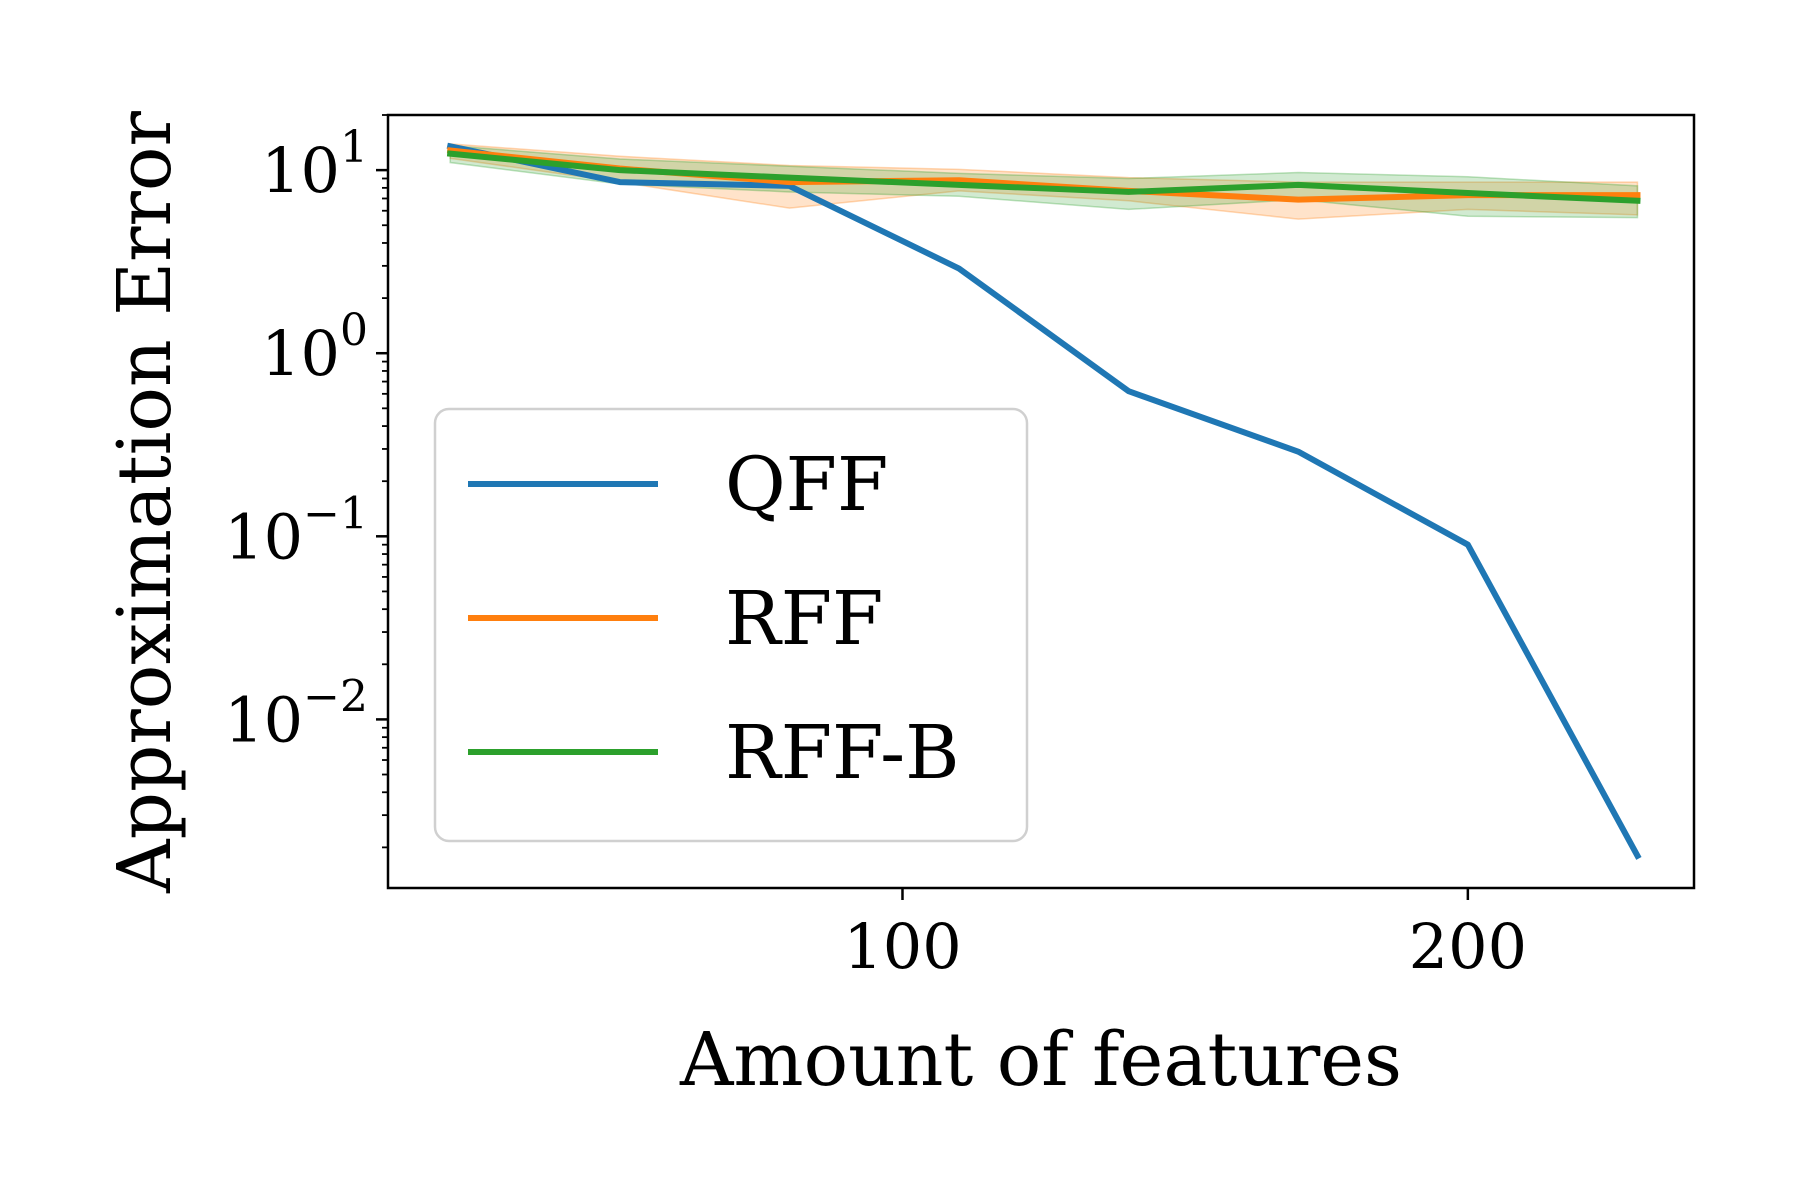 Image resolution: width=1800 pixels, height=1200 pixels. I want to click on legend-label-rff-b: RFF-B, so click(842, 753).